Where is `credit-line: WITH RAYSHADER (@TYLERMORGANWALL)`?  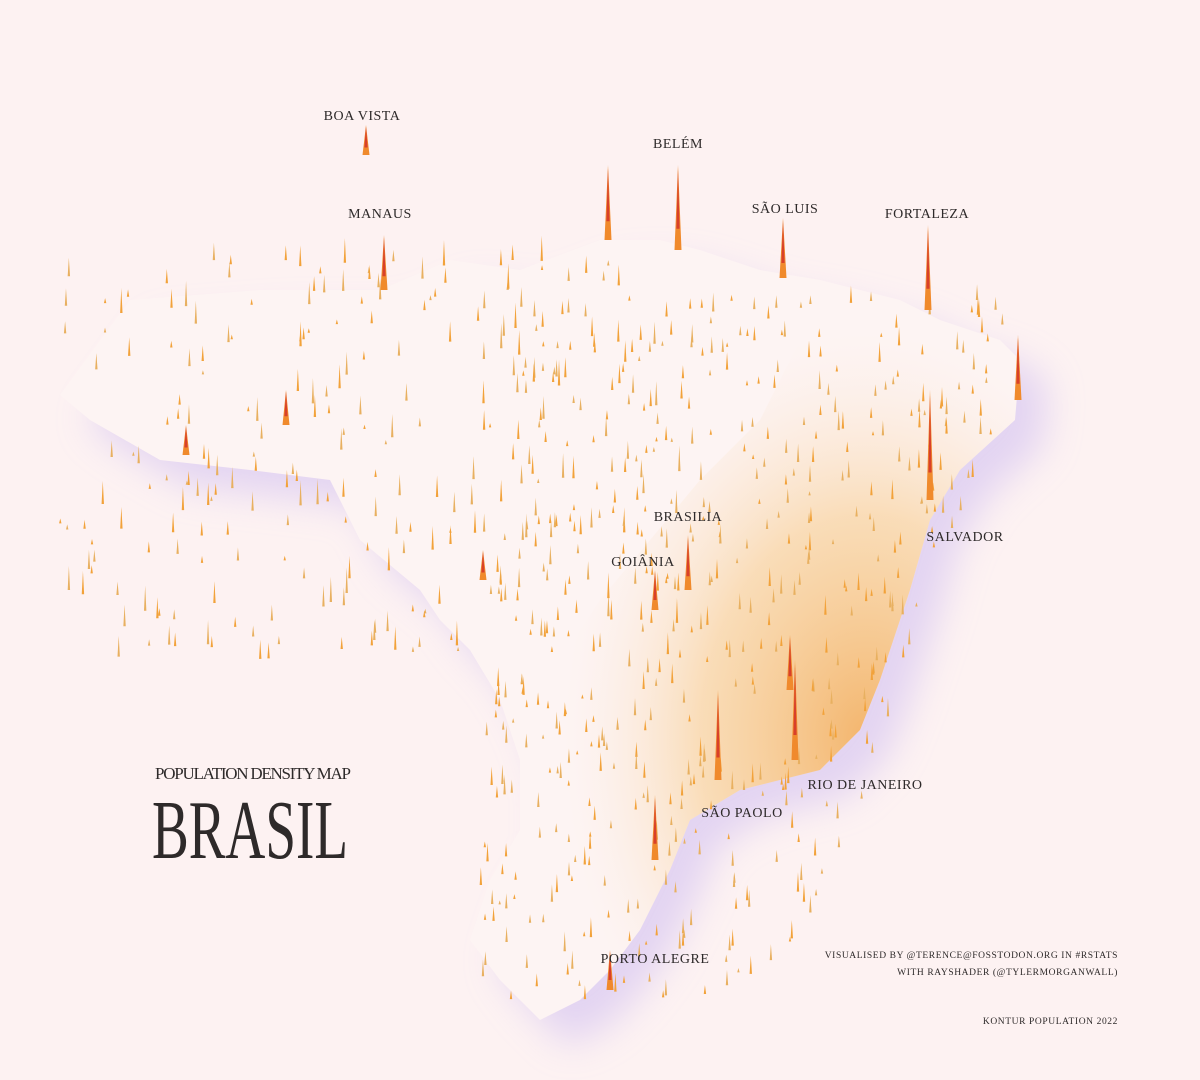
credit-line: WITH RAYSHADER (@TYLERMORGANWALL) is located at coordinates (1007, 972).